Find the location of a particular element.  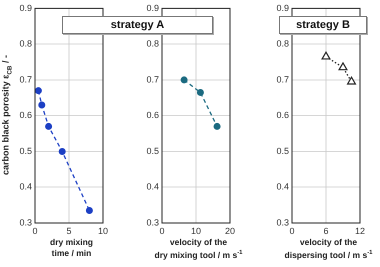

label-box: strategy A is located at coordinates (137, 25).